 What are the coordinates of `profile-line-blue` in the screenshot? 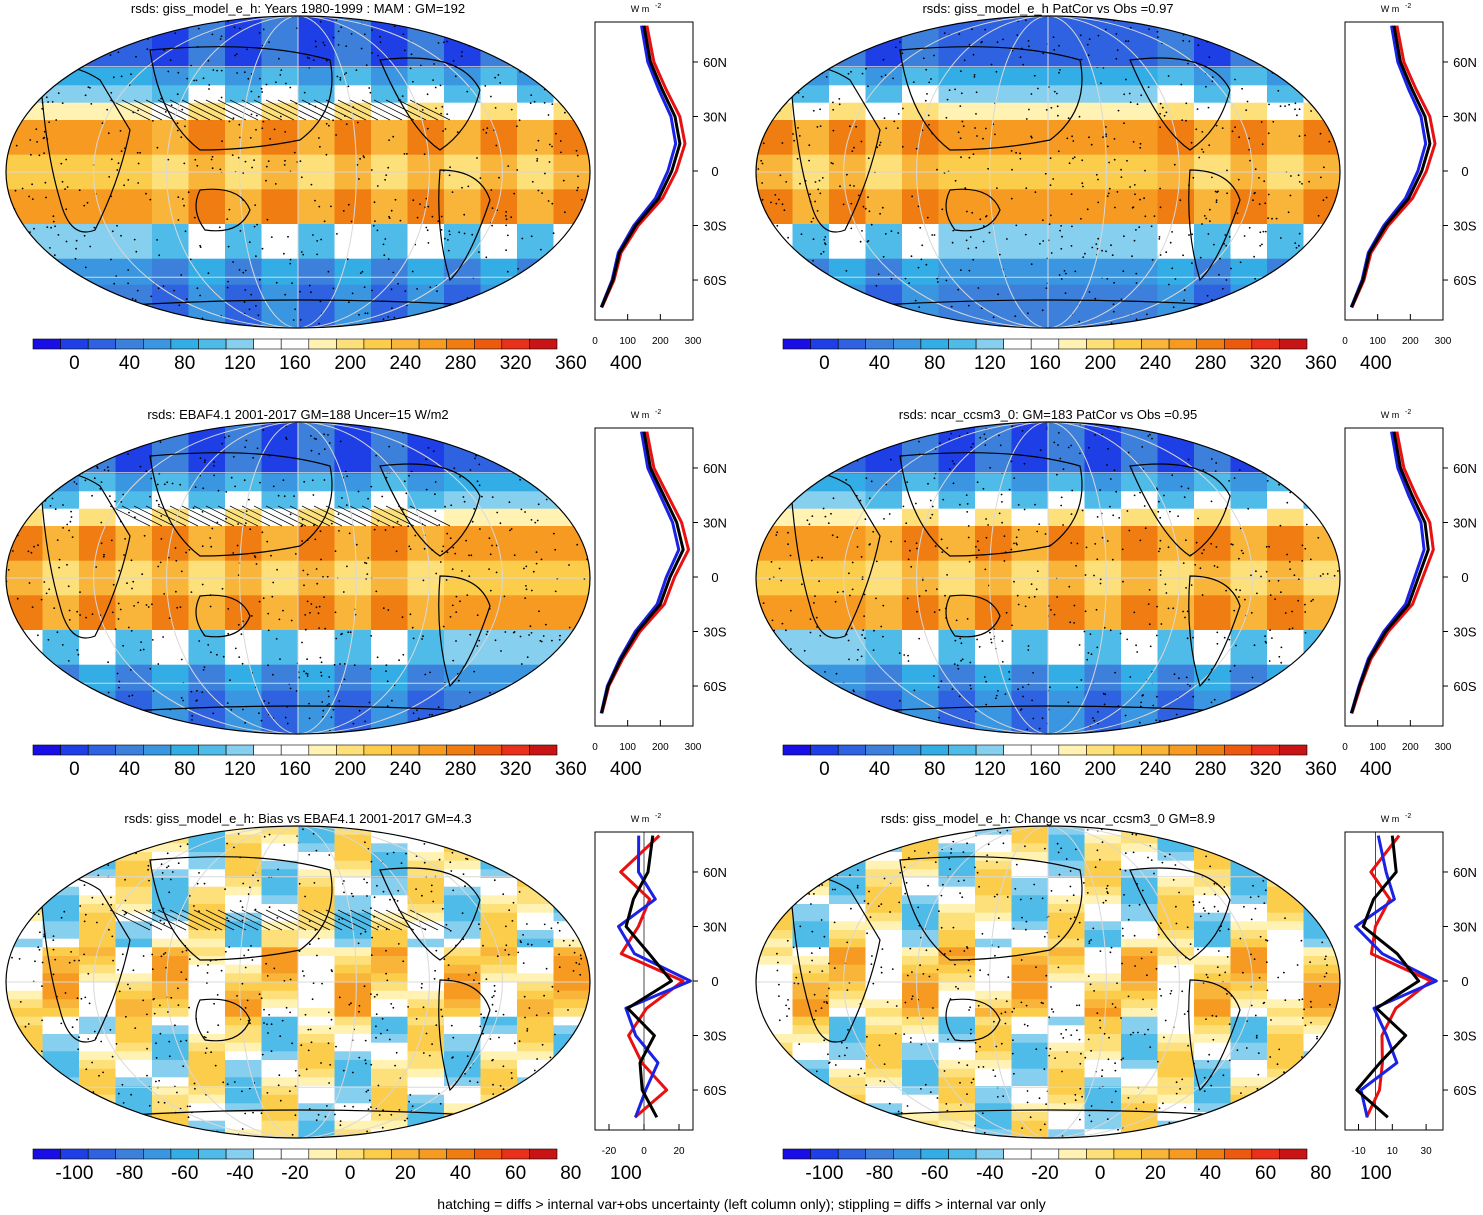 It's located at (1388, 166).